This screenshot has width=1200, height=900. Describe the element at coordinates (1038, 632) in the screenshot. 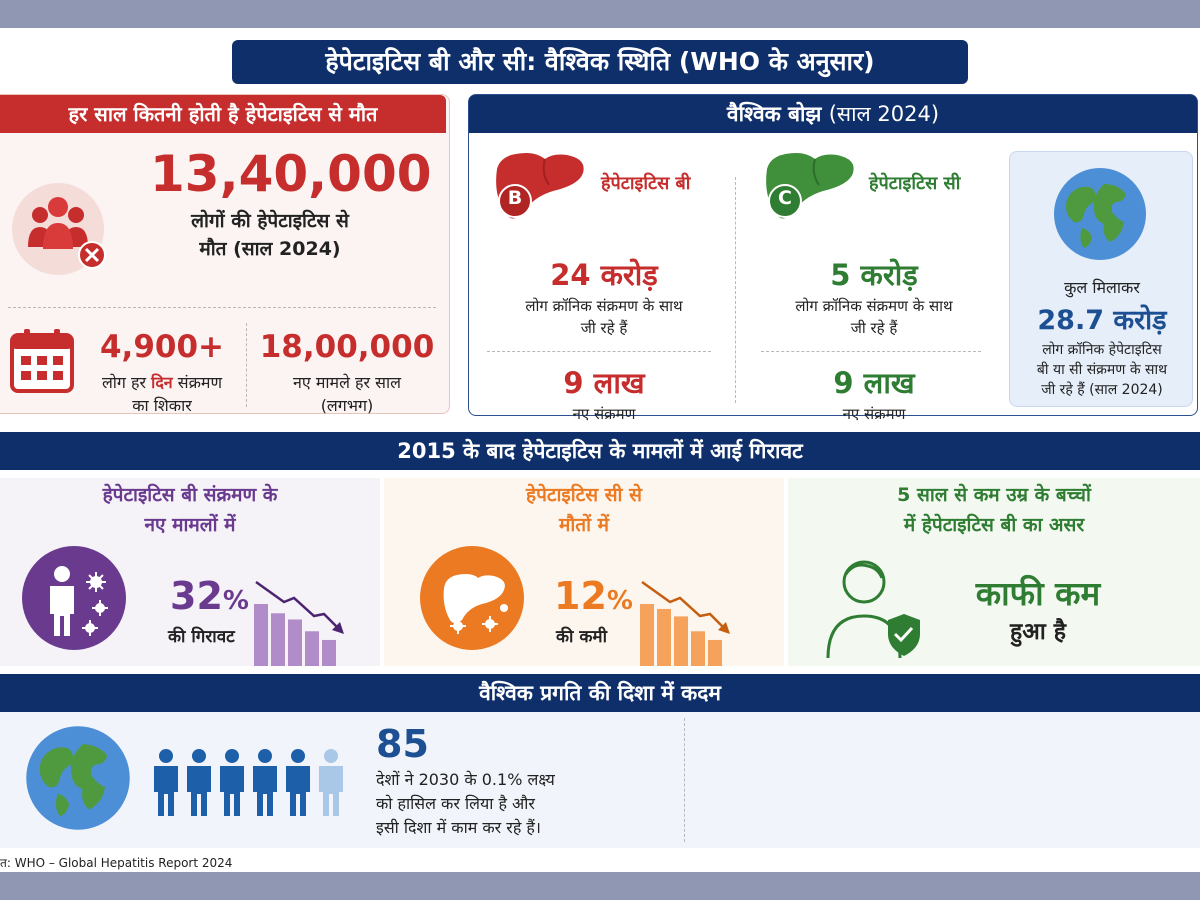

I see `panel3-label: हुआ है` at that location.